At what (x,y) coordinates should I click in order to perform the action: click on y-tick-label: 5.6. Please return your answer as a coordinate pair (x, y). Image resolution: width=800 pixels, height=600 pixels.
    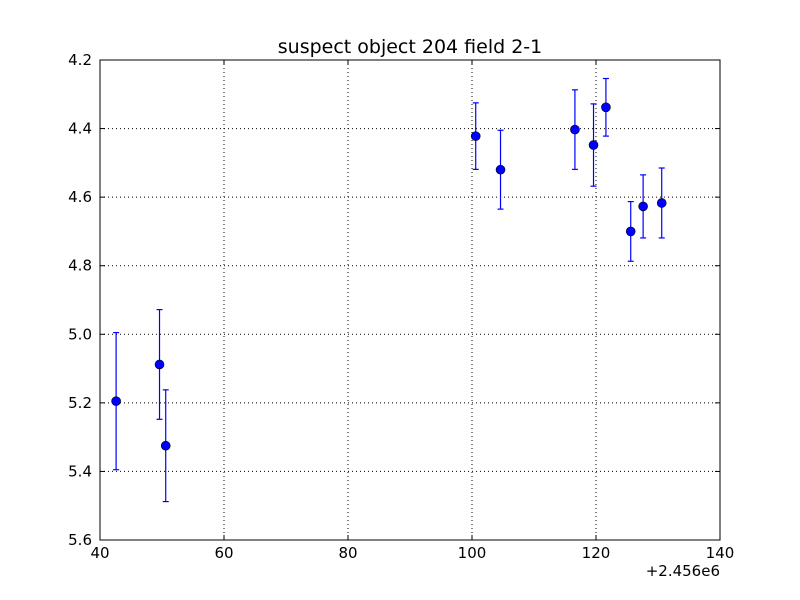
    Looking at the image, I should click on (80, 540).